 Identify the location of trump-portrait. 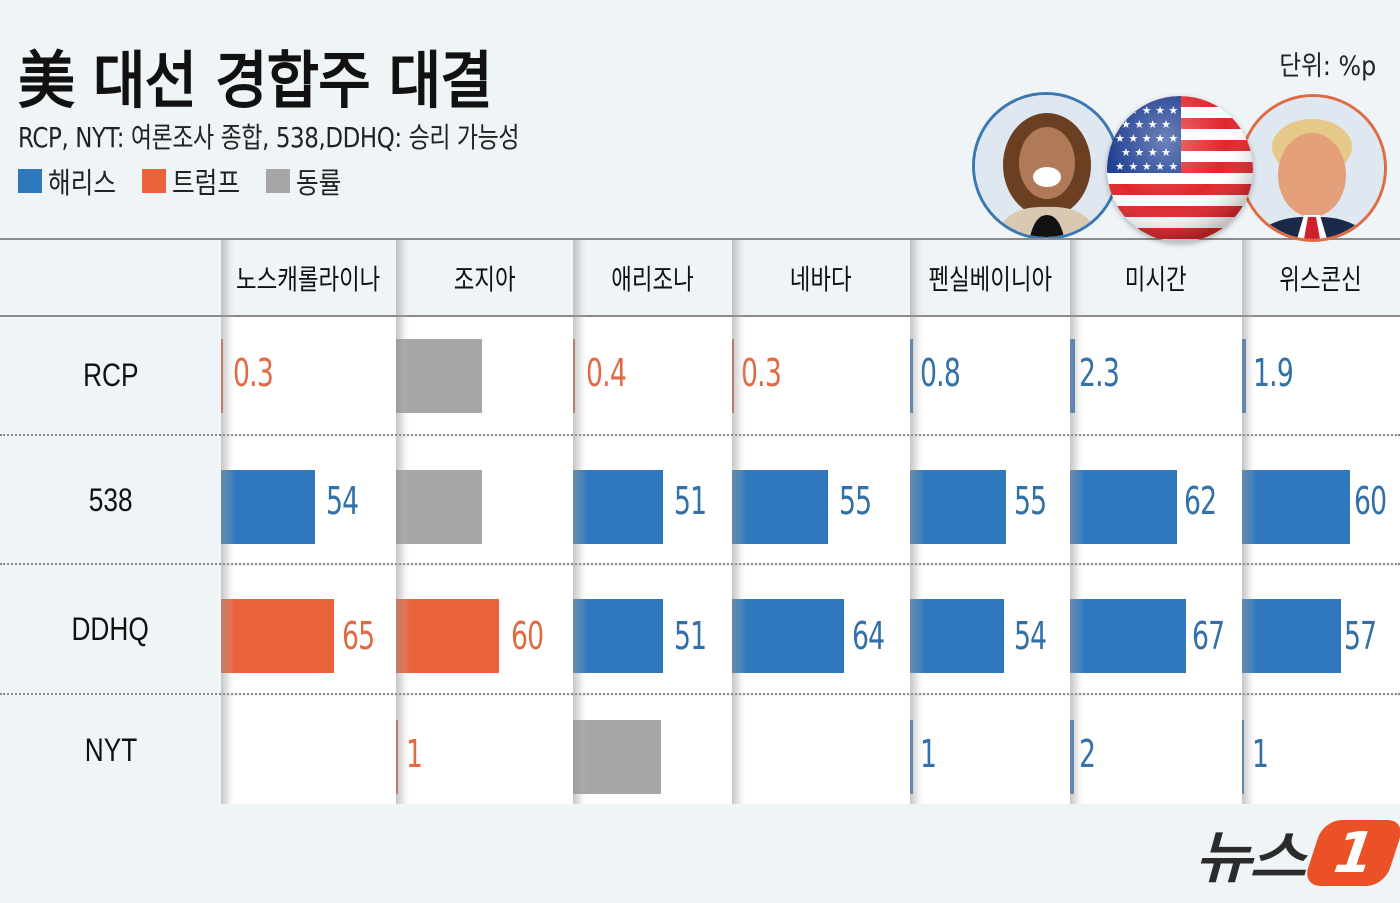
(1313, 168).